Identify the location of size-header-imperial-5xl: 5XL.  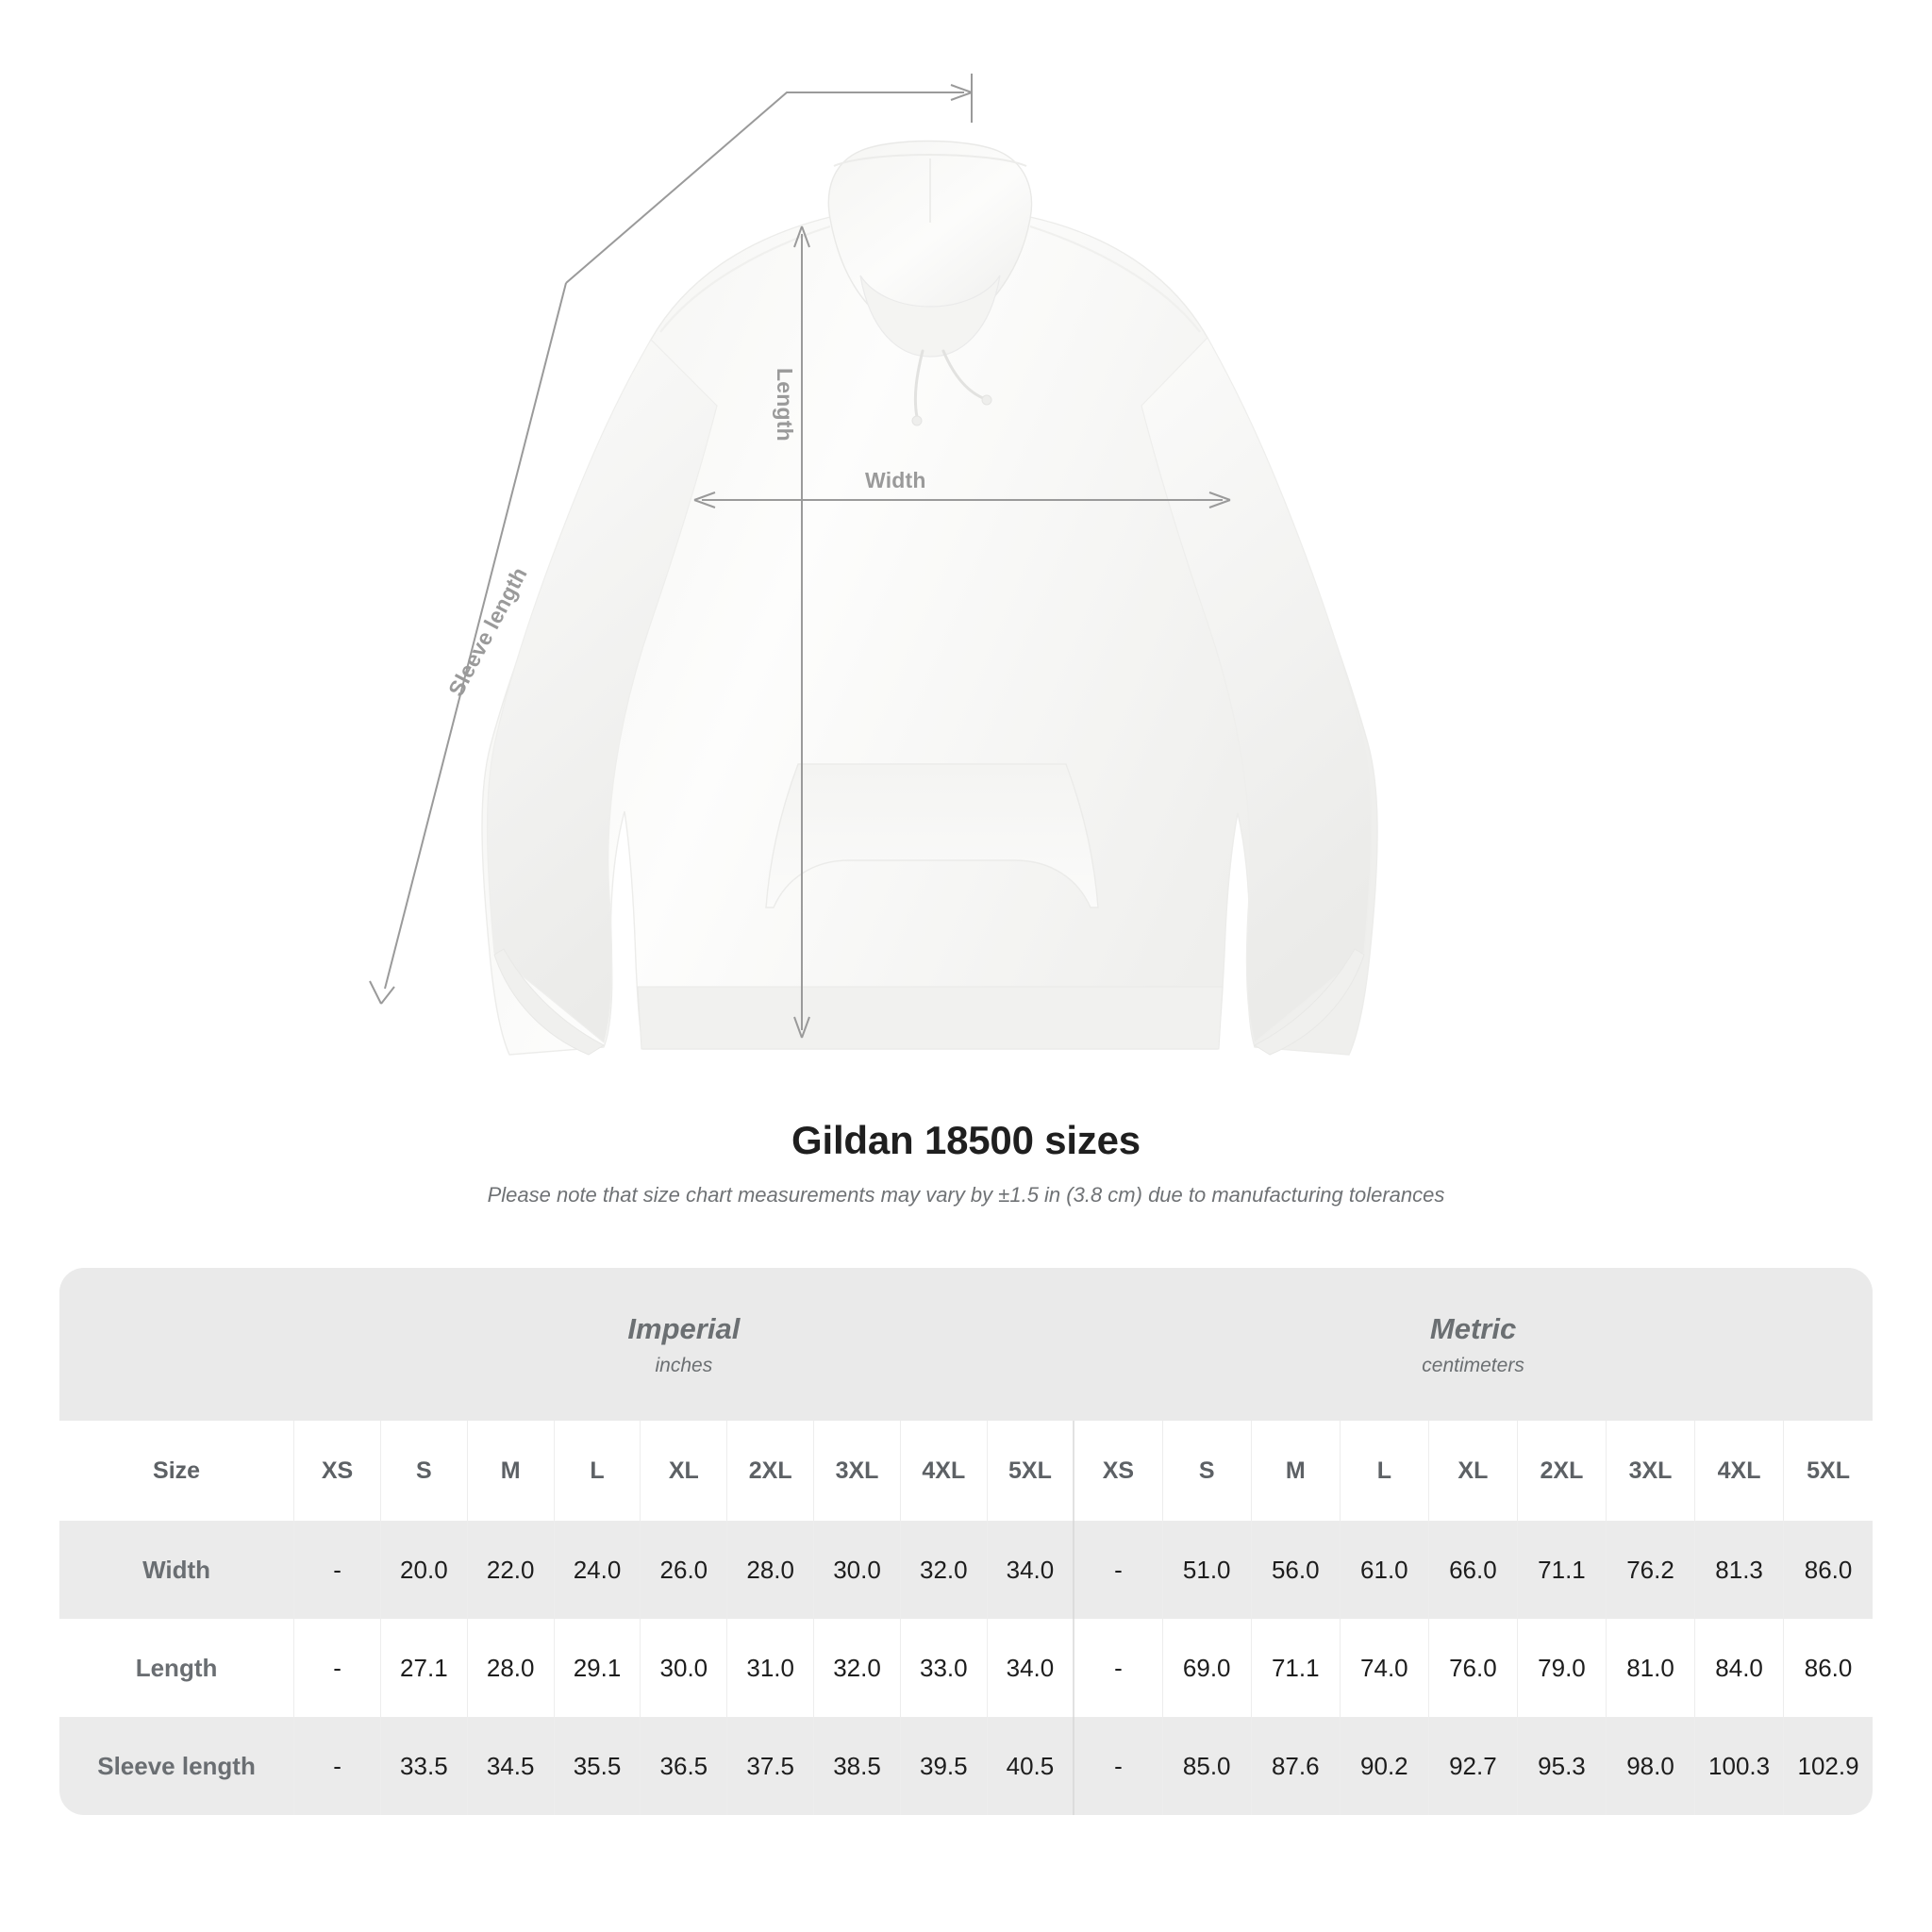
(1030, 1471).